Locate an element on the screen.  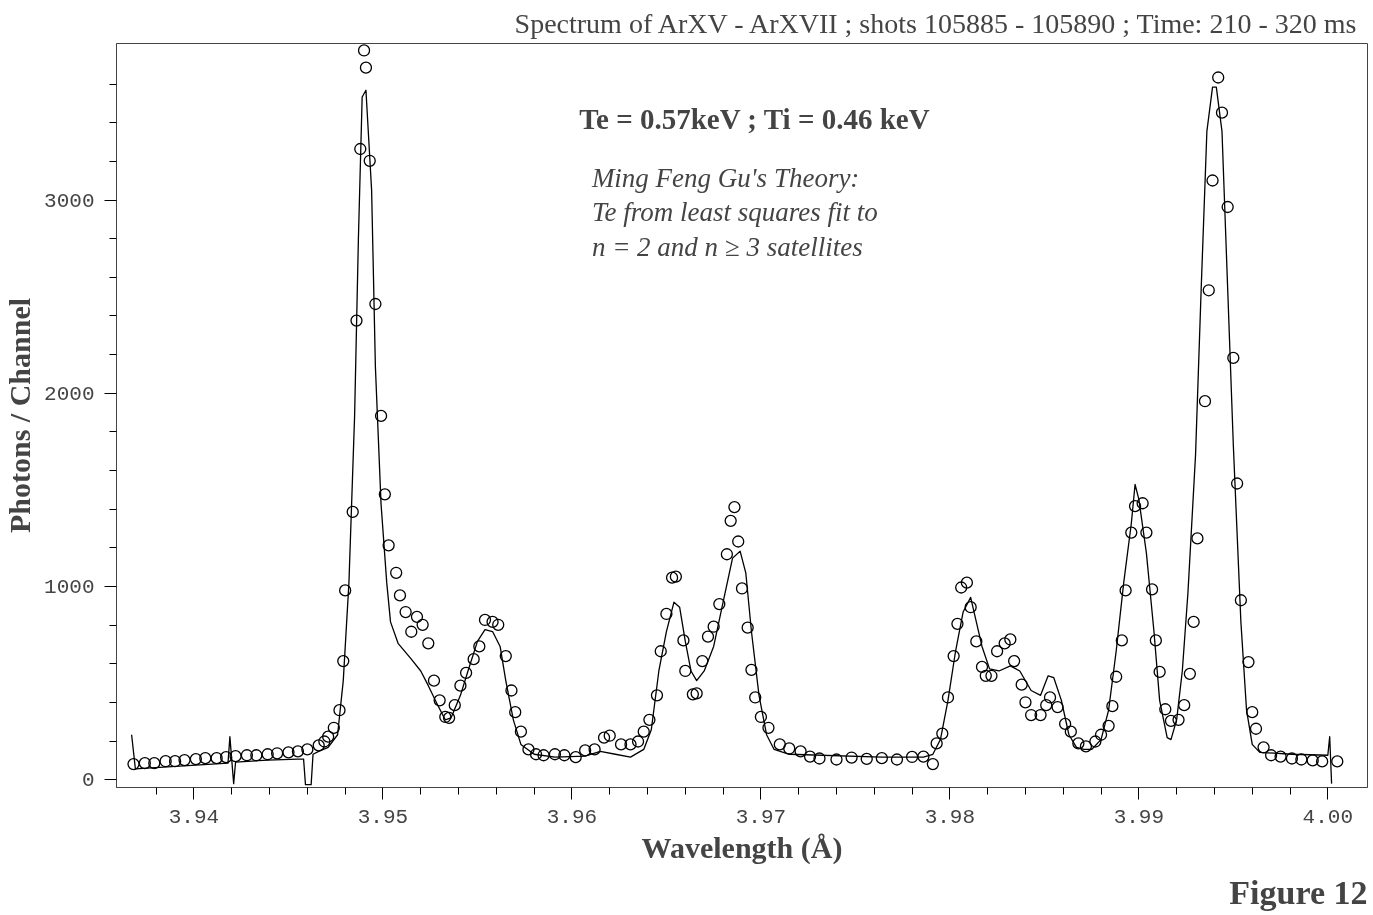
chart-title: Spectrum of ArXV - ArXVII ; shots 105885 - 105890 ; Time: 210 - 320 ms is located at coordinates (935, 23).